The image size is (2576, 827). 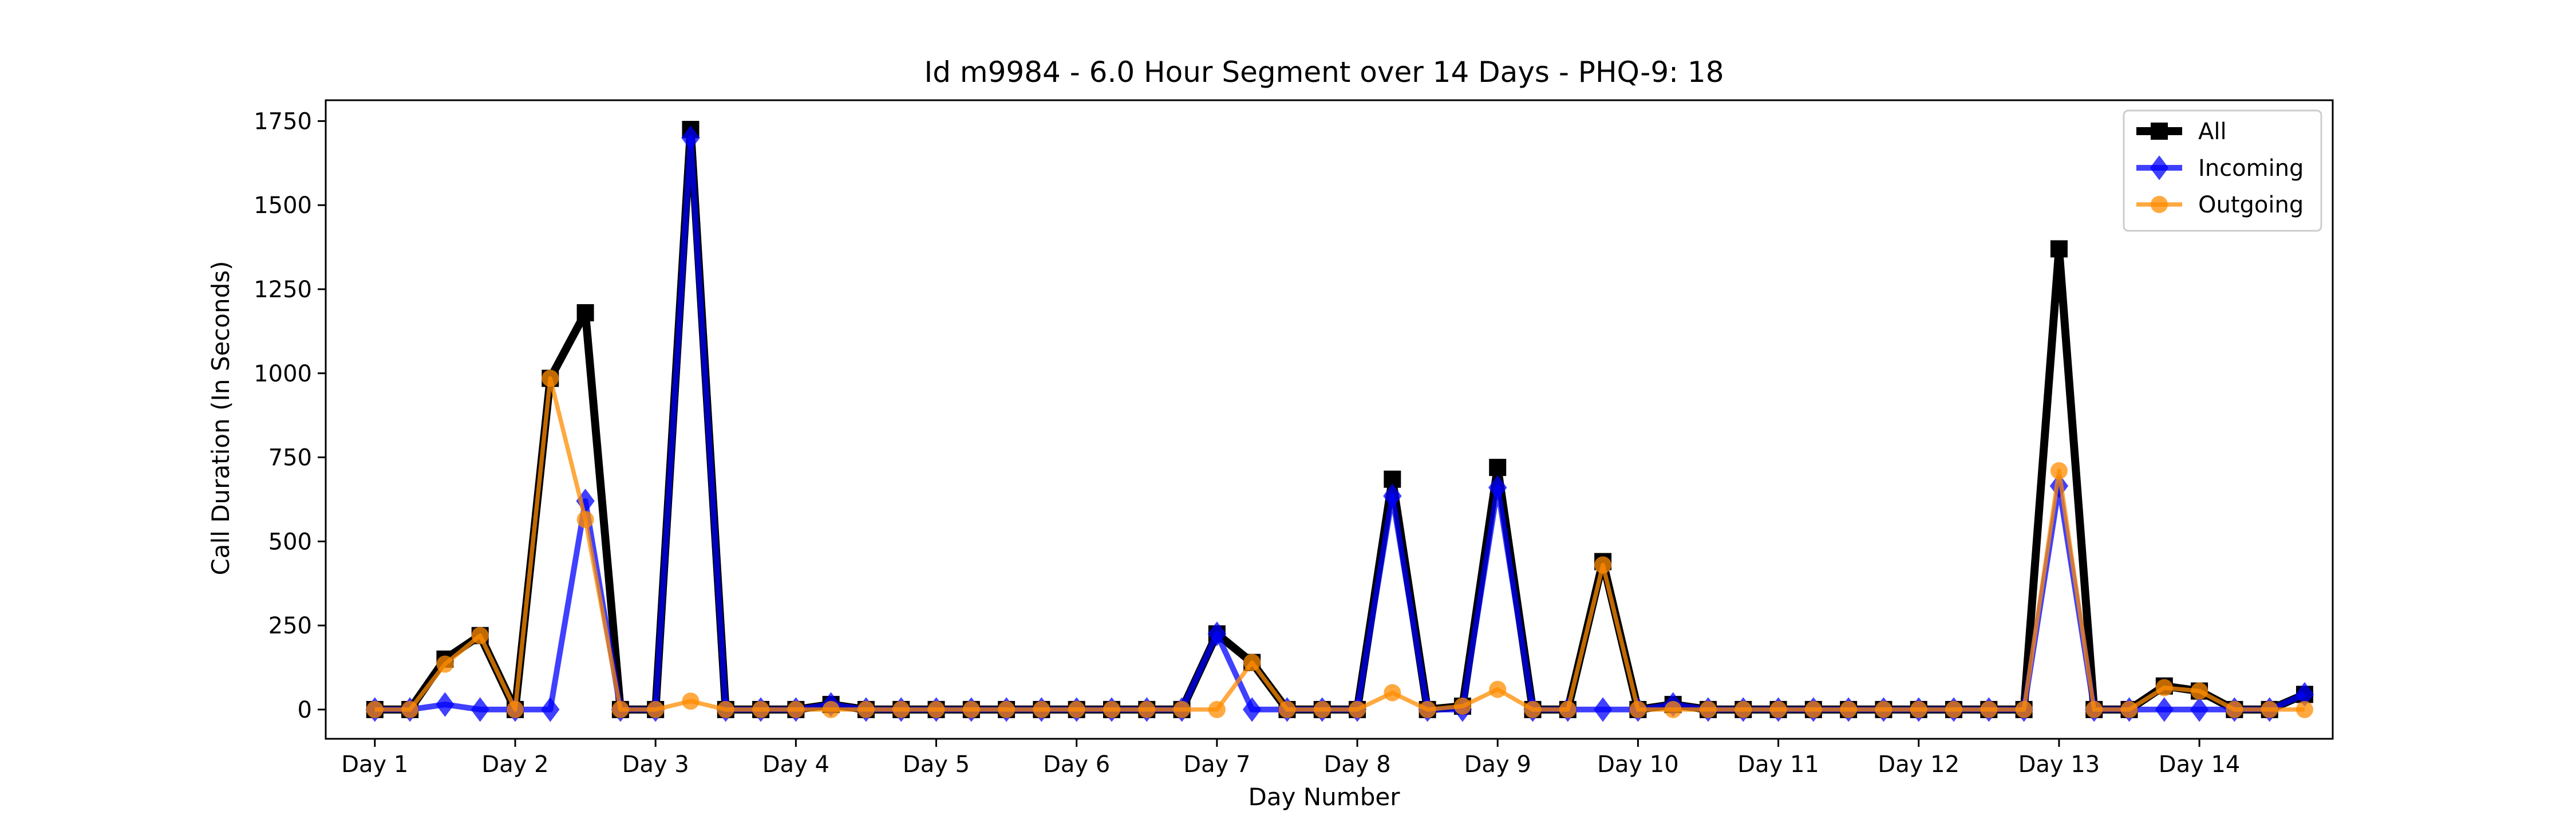 I want to click on legend-label: Incoming, so click(x=2251, y=168).